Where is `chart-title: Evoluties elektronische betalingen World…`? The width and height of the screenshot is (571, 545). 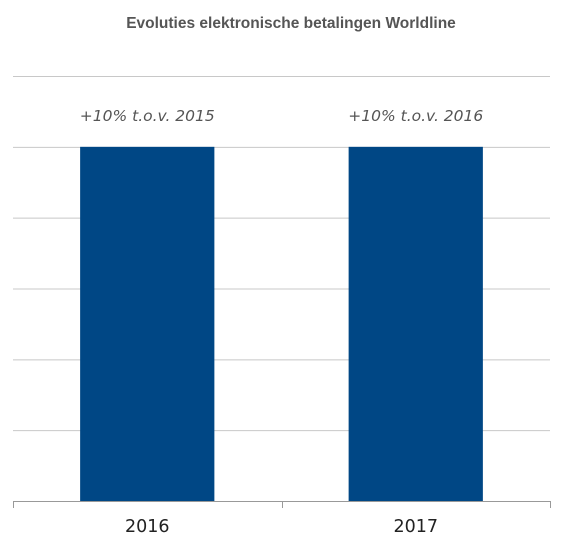
chart-title: Evoluties elektronische betalingen World… is located at coordinates (291, 23).